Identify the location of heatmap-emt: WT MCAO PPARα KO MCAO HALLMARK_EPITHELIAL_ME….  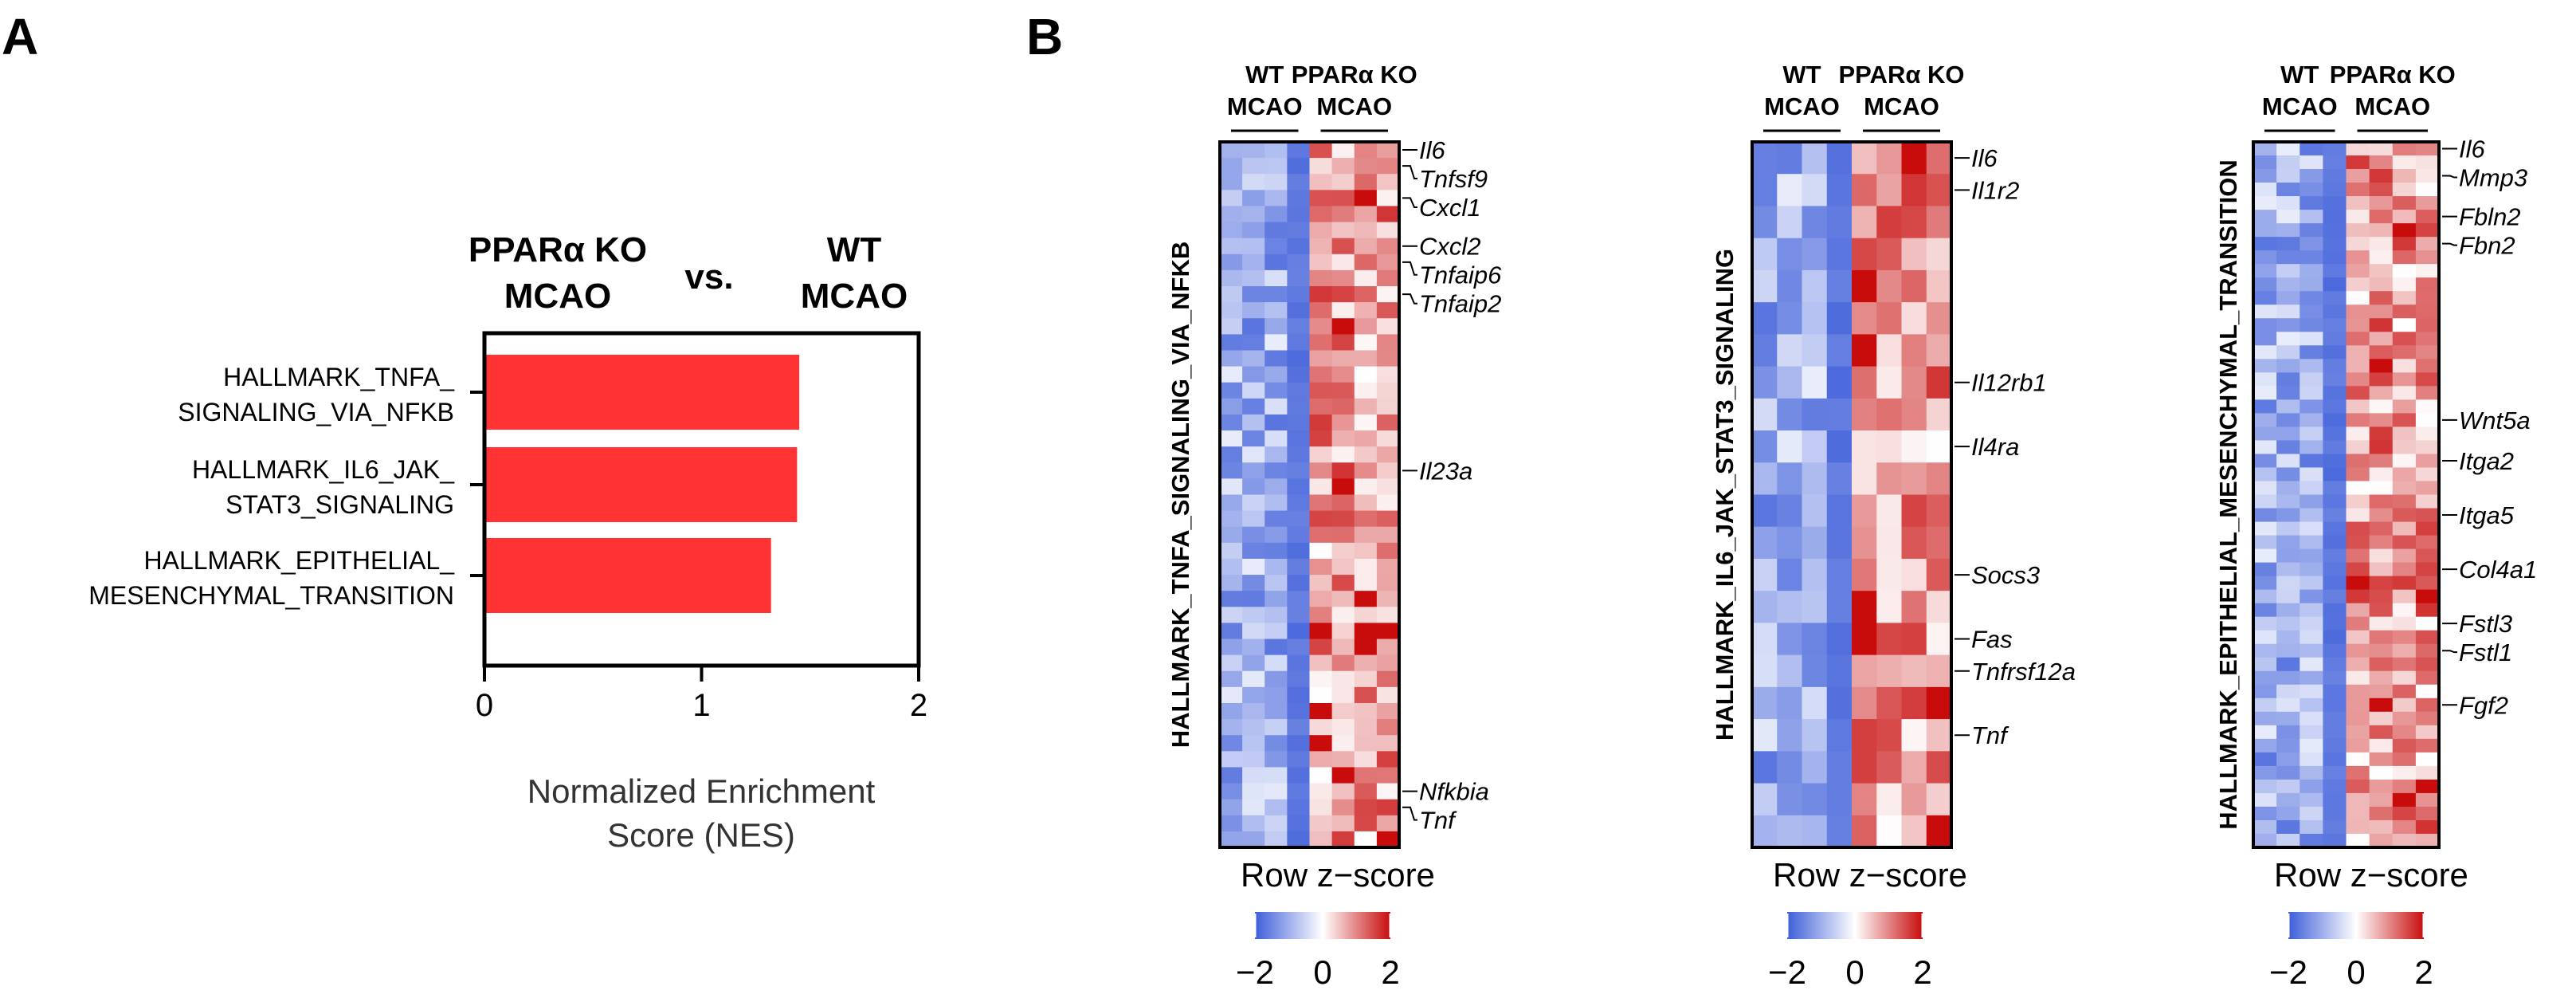
(2375, 526).